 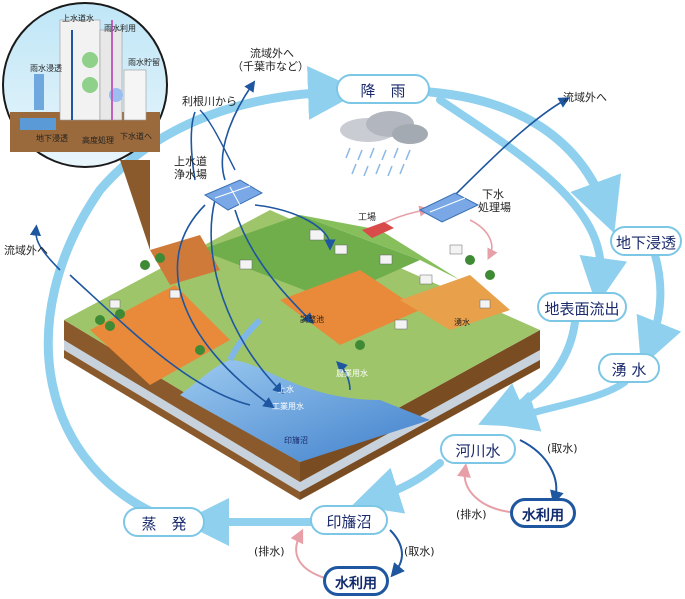 I want to click on purification-plant, so click(x=233, y=195).